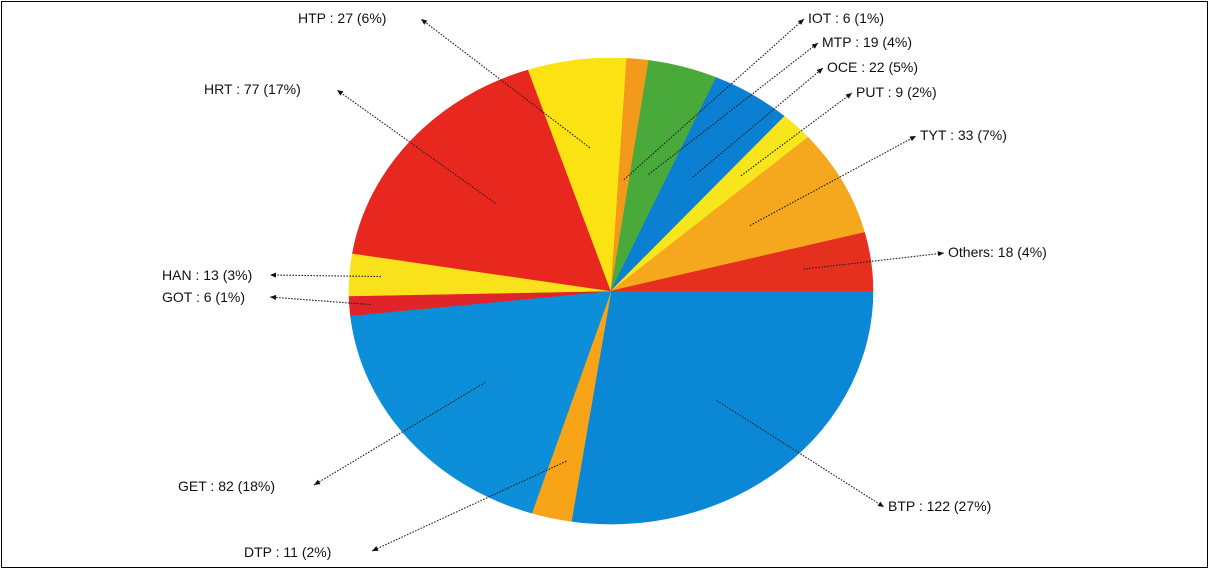 This screenshot has height=571, width=1211. I want to click on leader-arrow-put, so click(848, 96).